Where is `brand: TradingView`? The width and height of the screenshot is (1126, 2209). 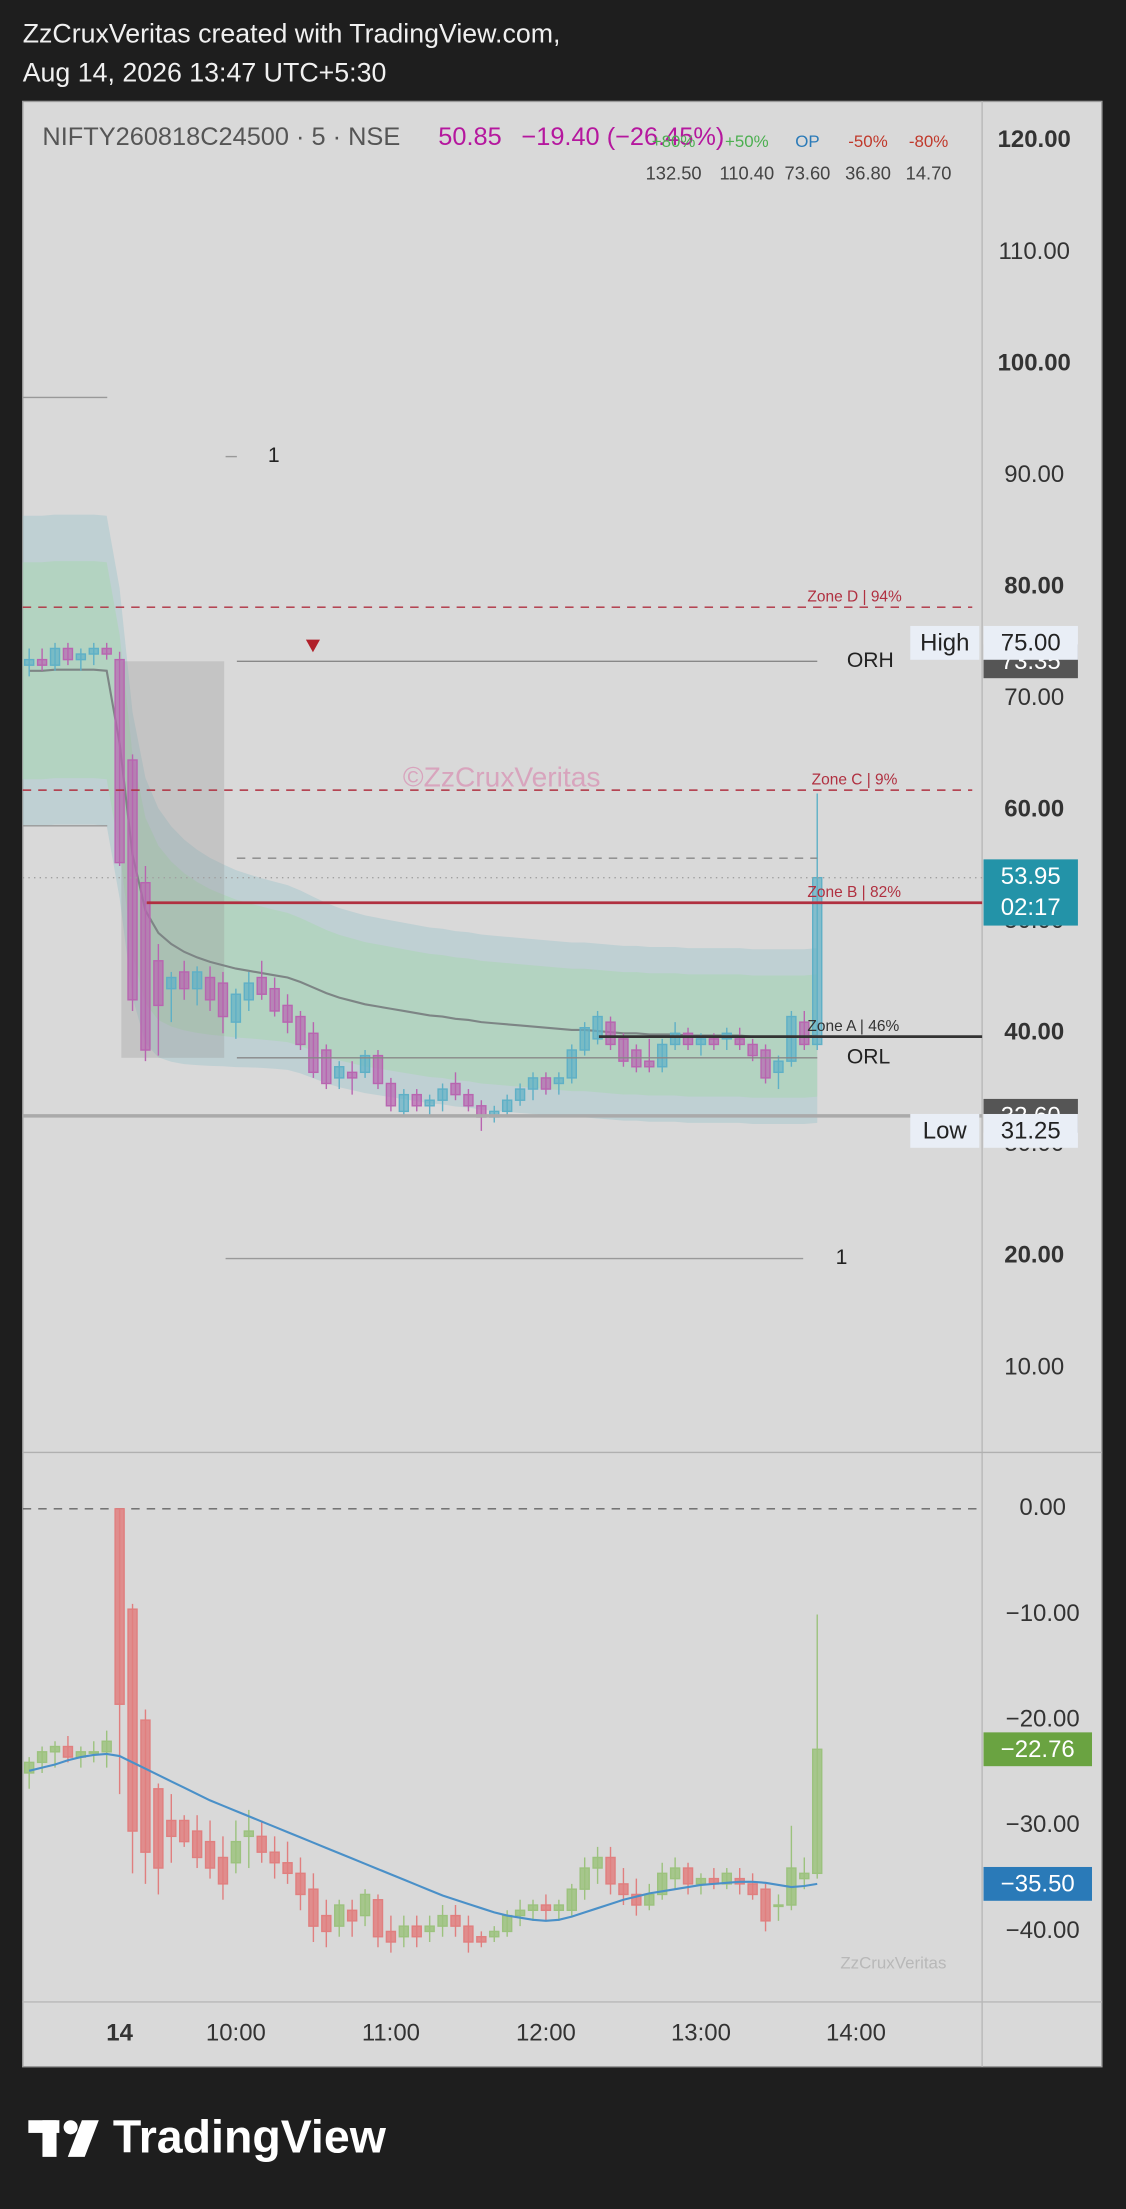 brand: TradingView is located at coordinates (250, 2136).